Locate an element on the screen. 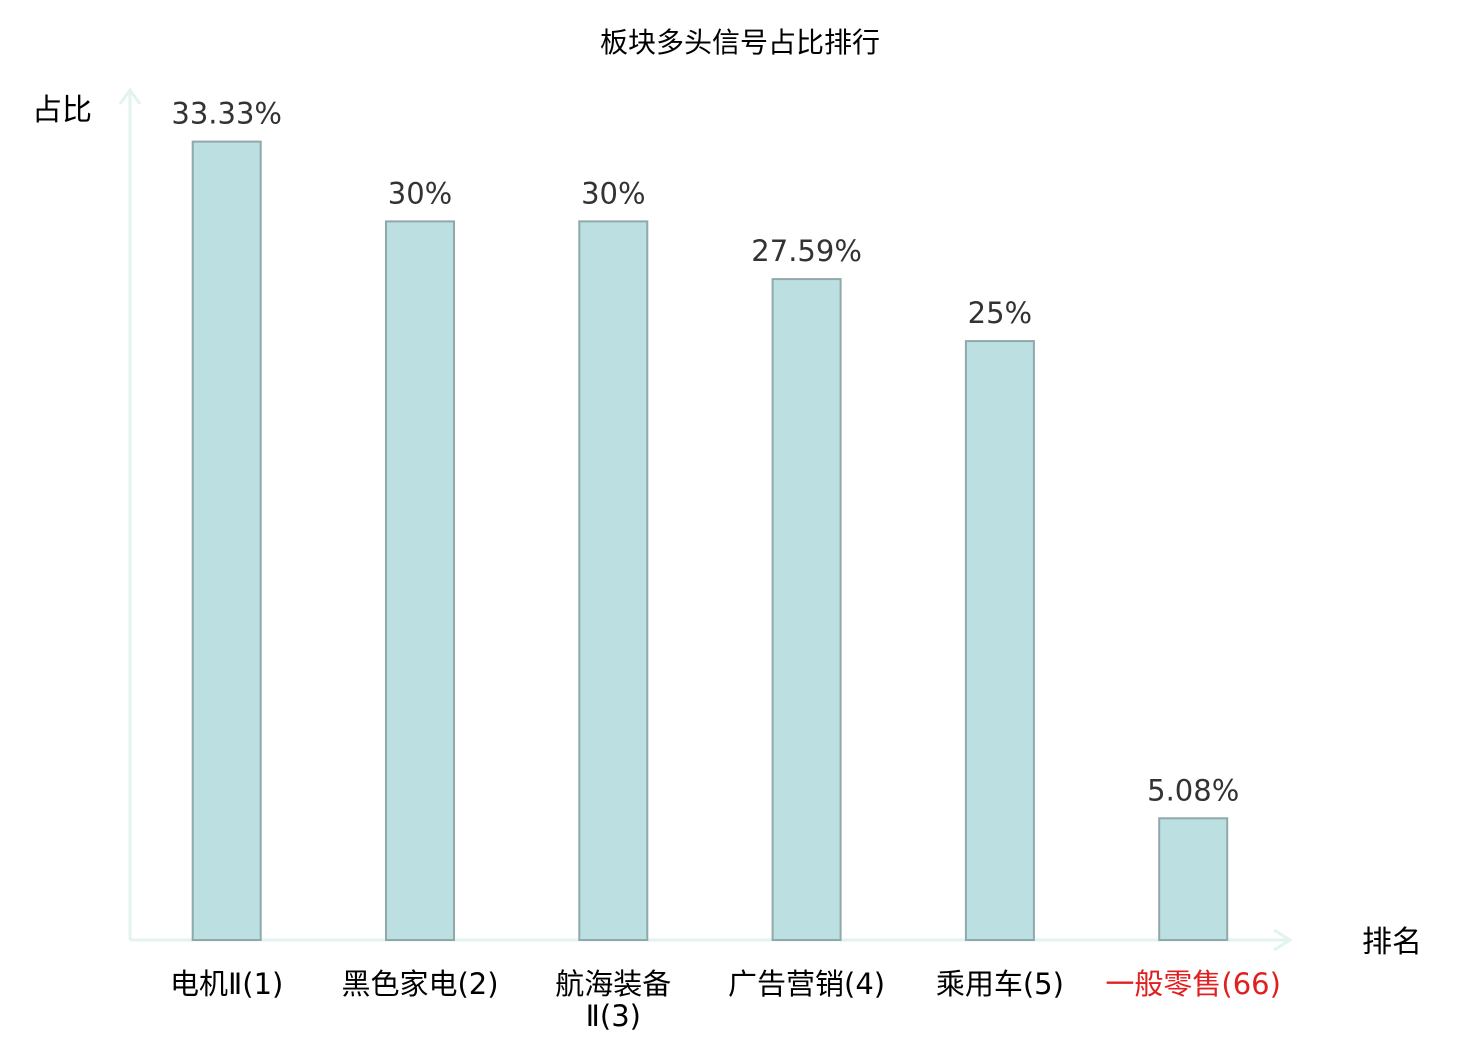 This screenshot has height=1040, width=1480. y-axis is located at coordinates (130, 513).